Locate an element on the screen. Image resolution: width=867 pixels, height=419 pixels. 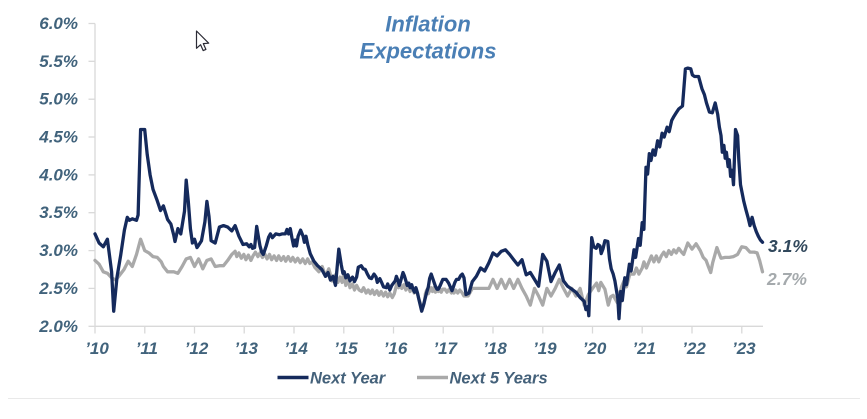
svg-text: ’19 is located at coordinates (545, 348).